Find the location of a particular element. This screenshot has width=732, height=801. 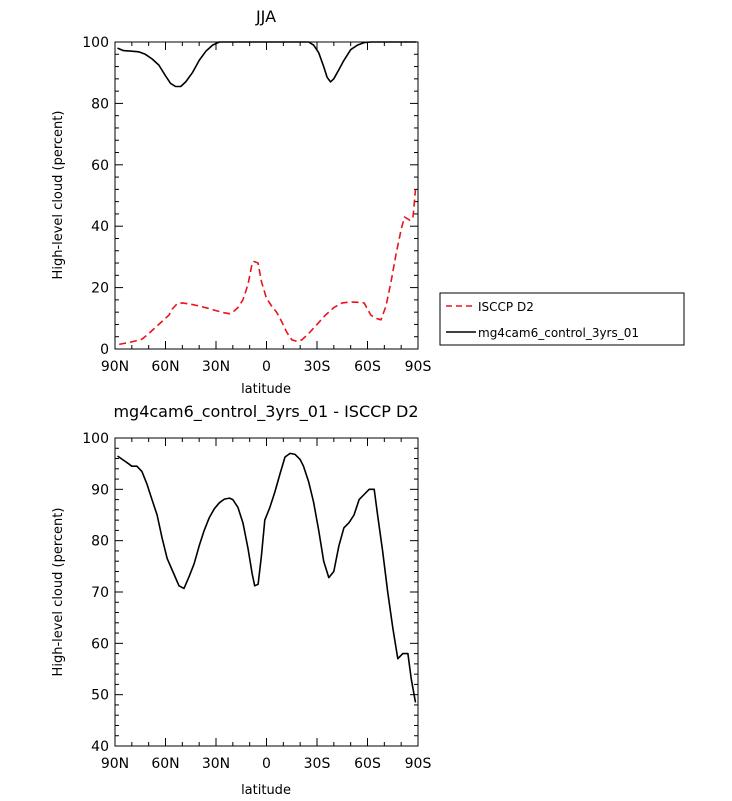

y-tick-label-bottom: 90 is located at coordinates (100, 490).